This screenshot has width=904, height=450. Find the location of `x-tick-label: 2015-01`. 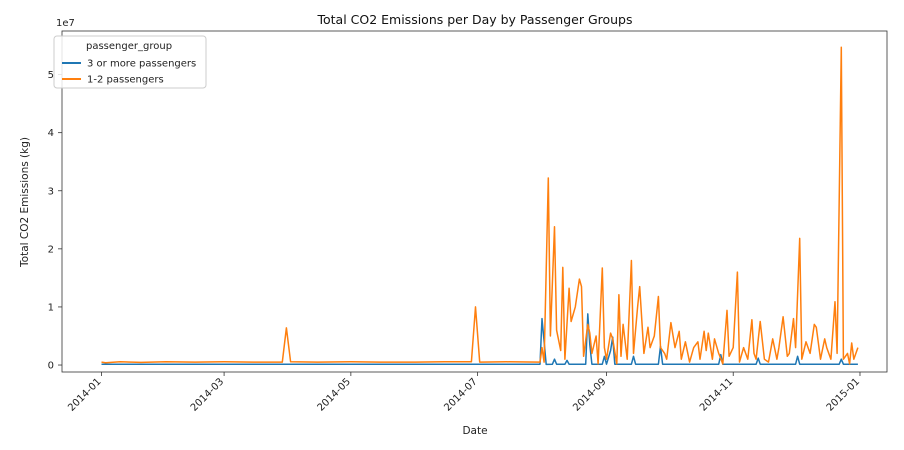

x-tick-label: 2015-01 is located at coordinates (843, 394).